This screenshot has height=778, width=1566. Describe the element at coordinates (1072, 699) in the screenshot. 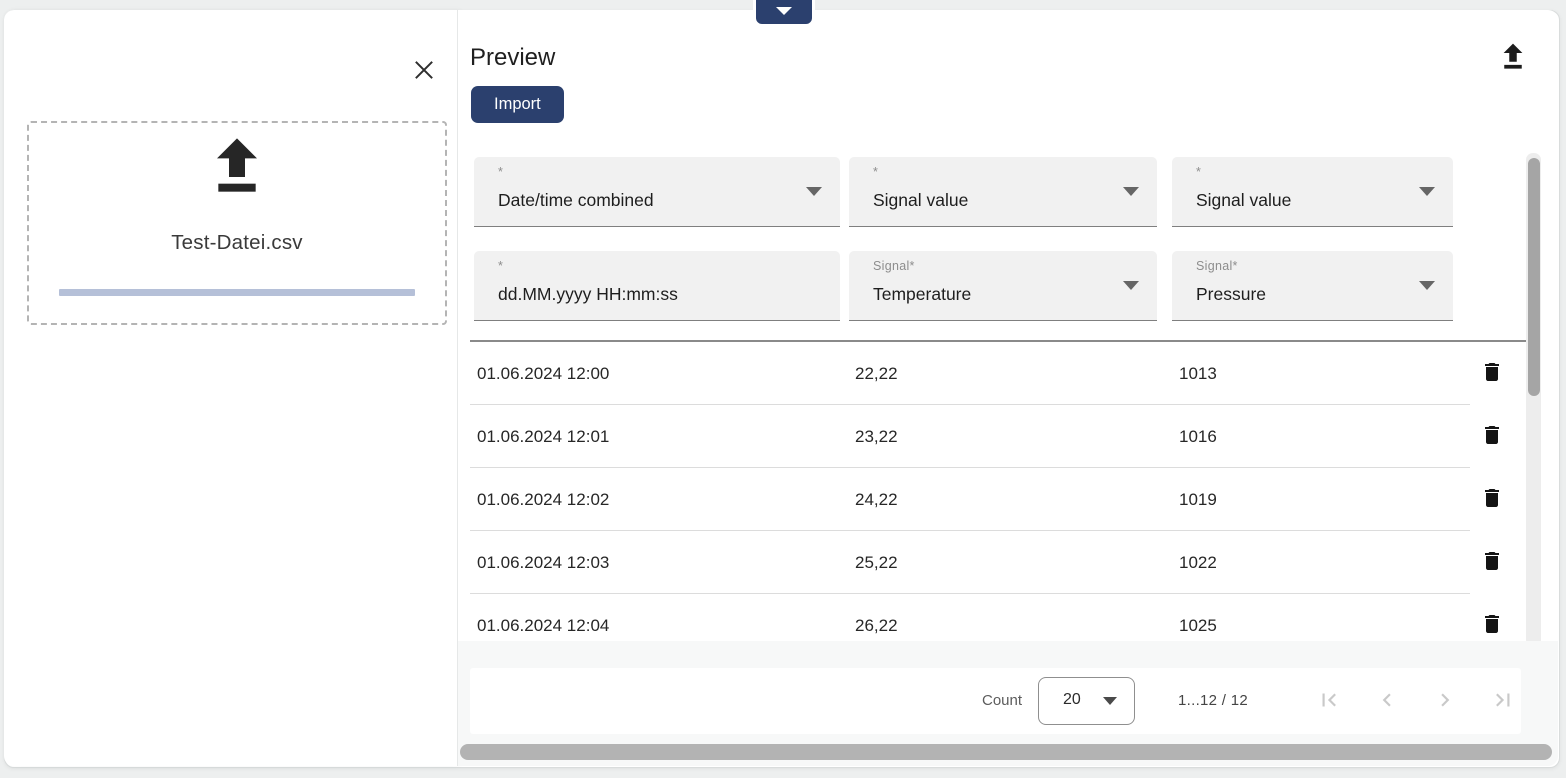

I see `page-size-value: 20` at that location.